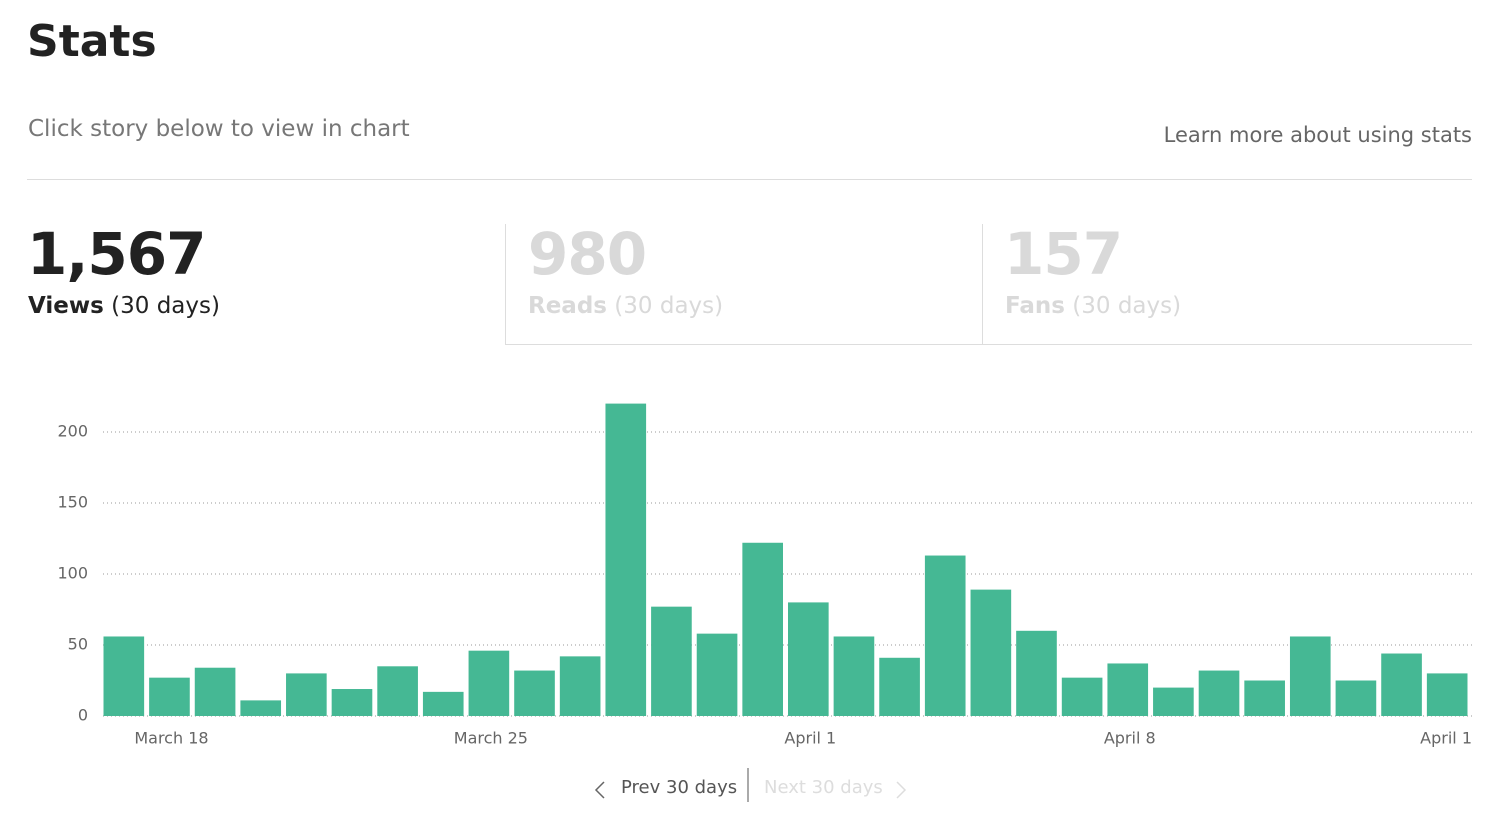 The width and height of the screenshot is (1500, 816). Describe the element at coordinates (83, 715) in the screenshot. I see `y-tick-label: 0` at that location.